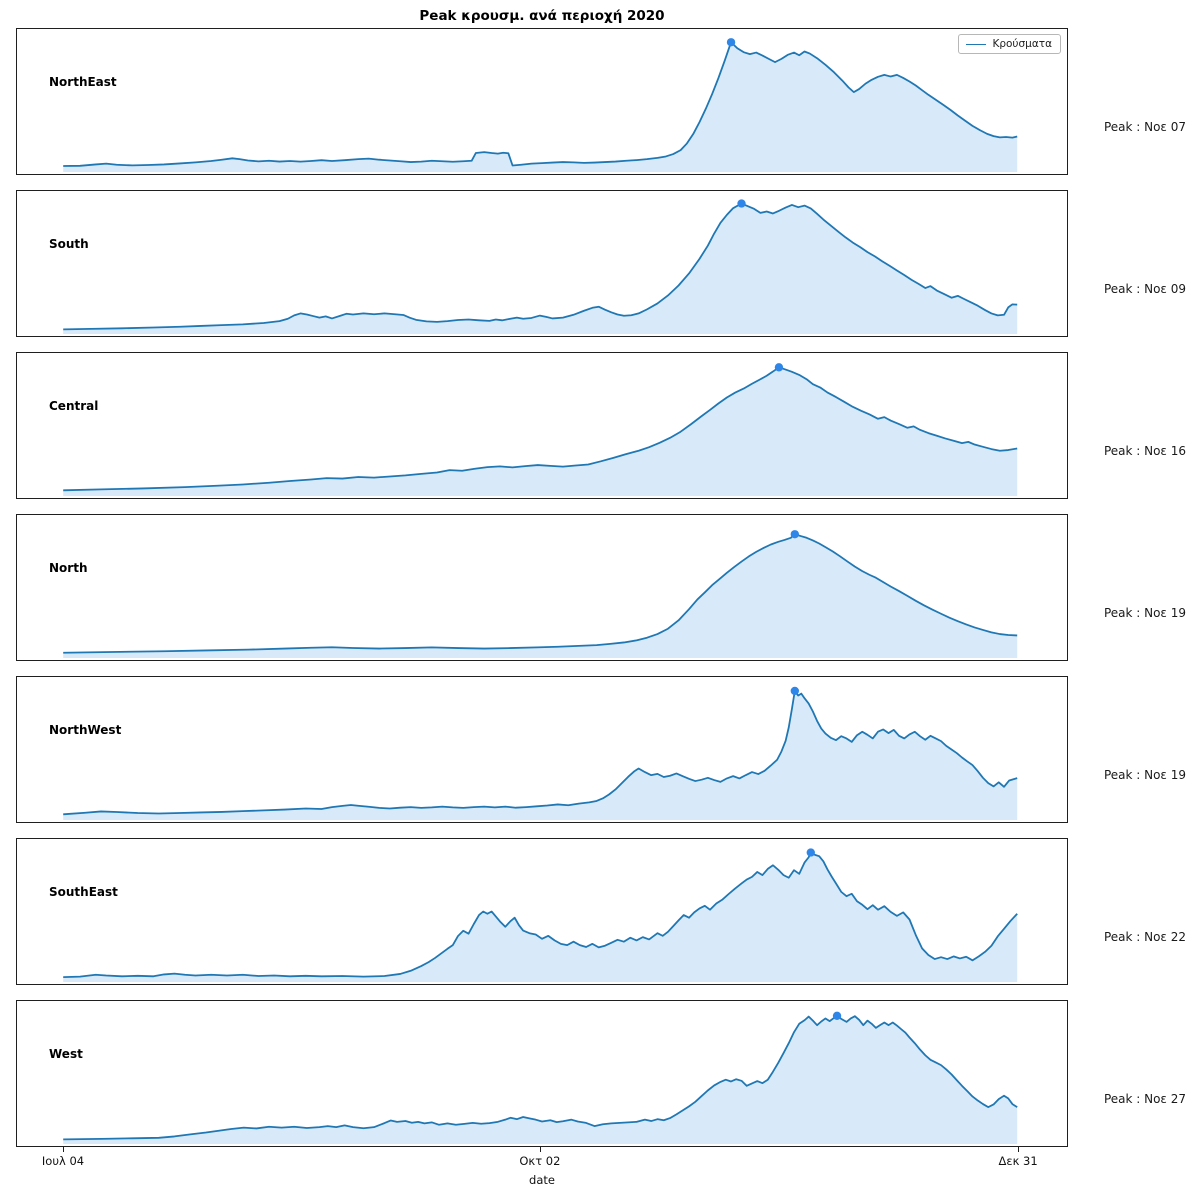 The image size is (1200, 1200). I want to click on legend-label: Κρούσματα, so click(1022, 44).